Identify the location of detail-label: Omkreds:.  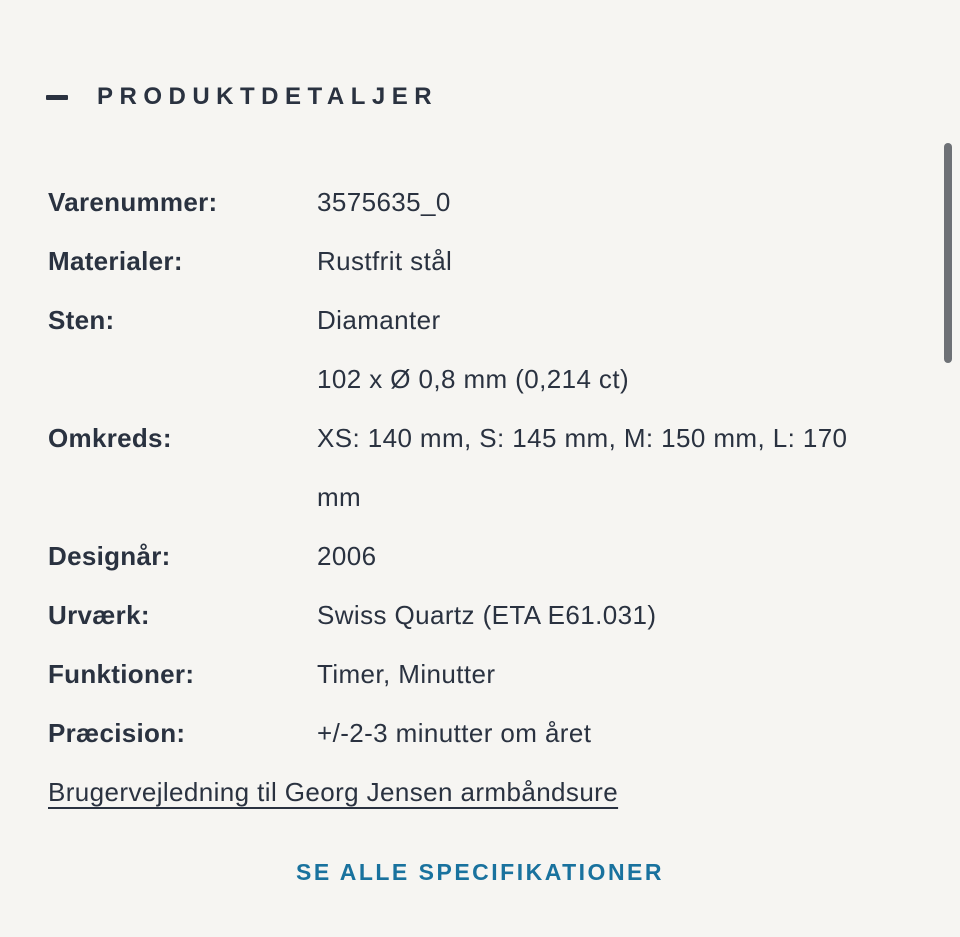
(110, 438).